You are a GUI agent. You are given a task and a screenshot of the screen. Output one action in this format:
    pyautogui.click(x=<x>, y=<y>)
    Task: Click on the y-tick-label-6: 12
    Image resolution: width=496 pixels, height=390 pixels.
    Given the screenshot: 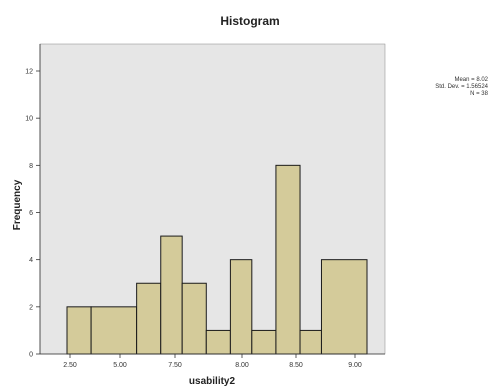 What is the action you would take?
    pyautogui.click(x=29, y=72)
    